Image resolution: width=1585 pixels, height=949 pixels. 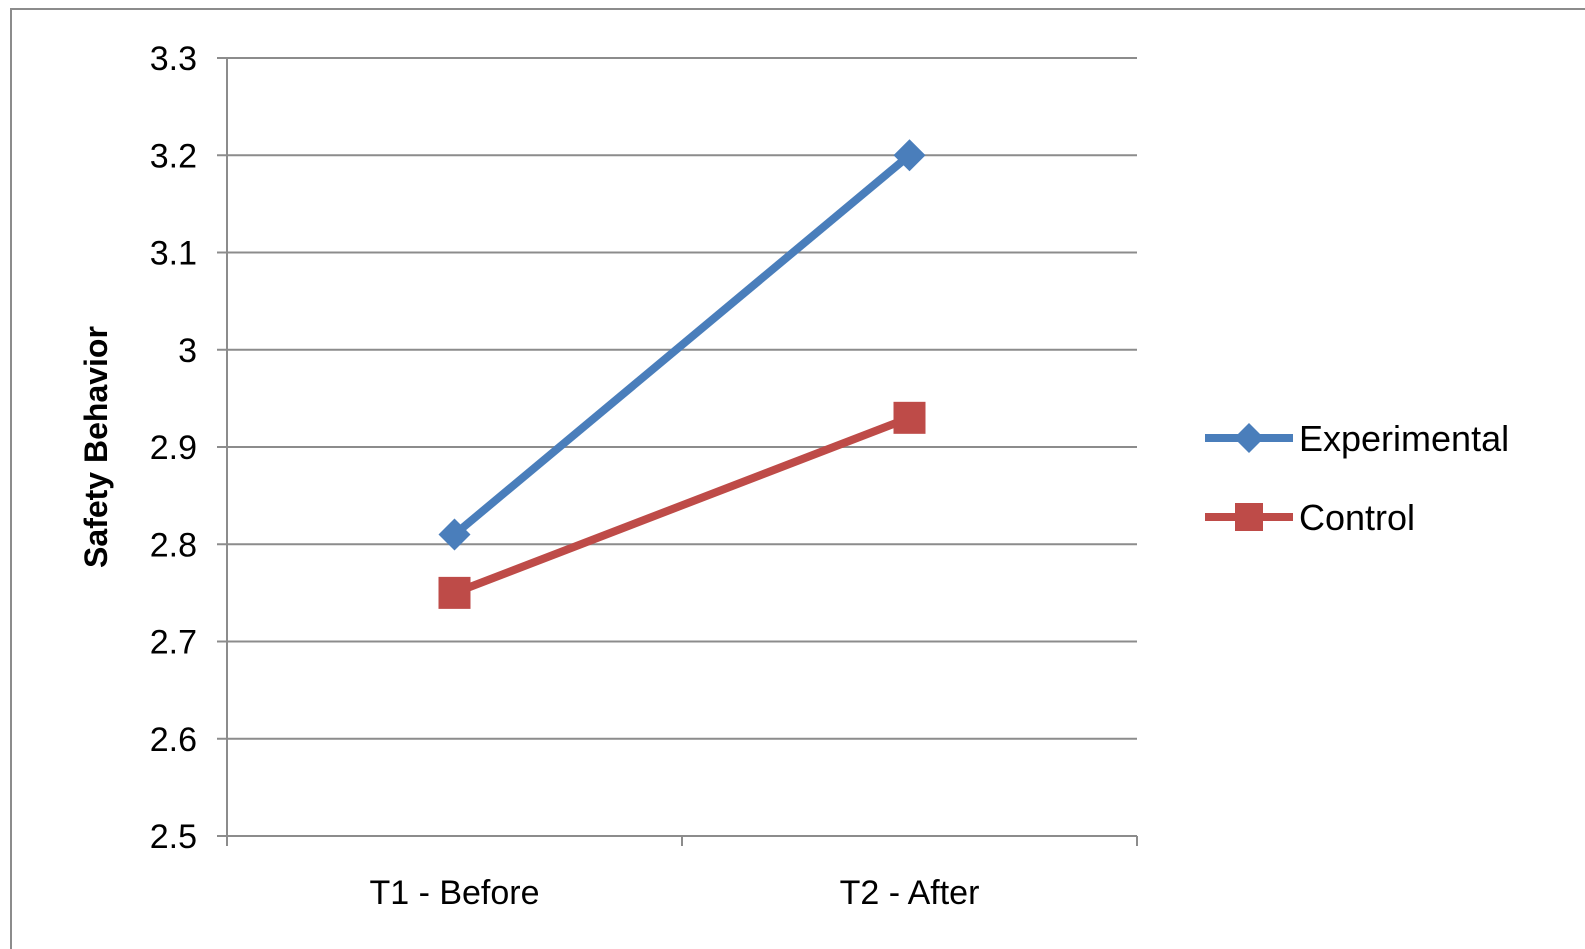 I want to click on y-tick-label: 2.6, so click(x=173, y=740).